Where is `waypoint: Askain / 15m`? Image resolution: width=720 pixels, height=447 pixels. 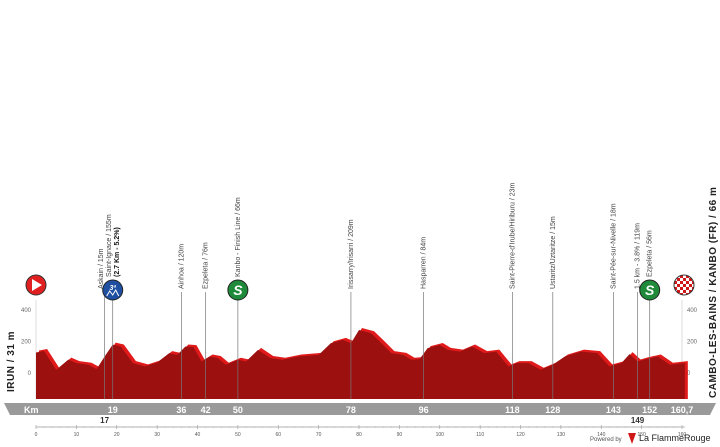
waypoint: Askain / 15m is located at coordinates (101, 323).